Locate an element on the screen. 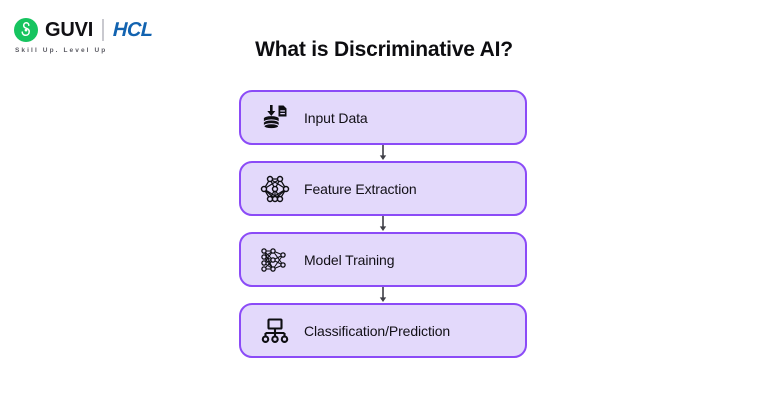  brand-tagline: Skill Up. Level Up is located at coordinates (61, 50).